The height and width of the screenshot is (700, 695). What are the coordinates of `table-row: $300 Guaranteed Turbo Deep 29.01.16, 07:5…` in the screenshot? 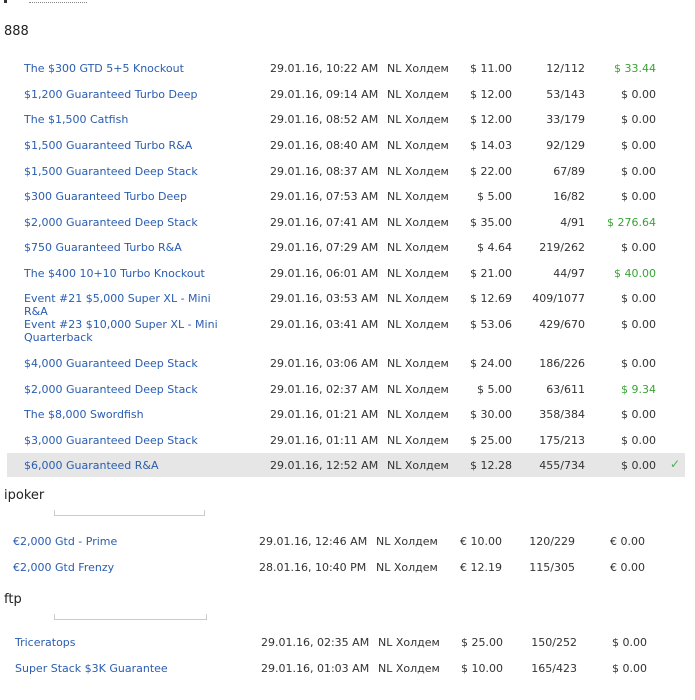 It's located at (346, 196).